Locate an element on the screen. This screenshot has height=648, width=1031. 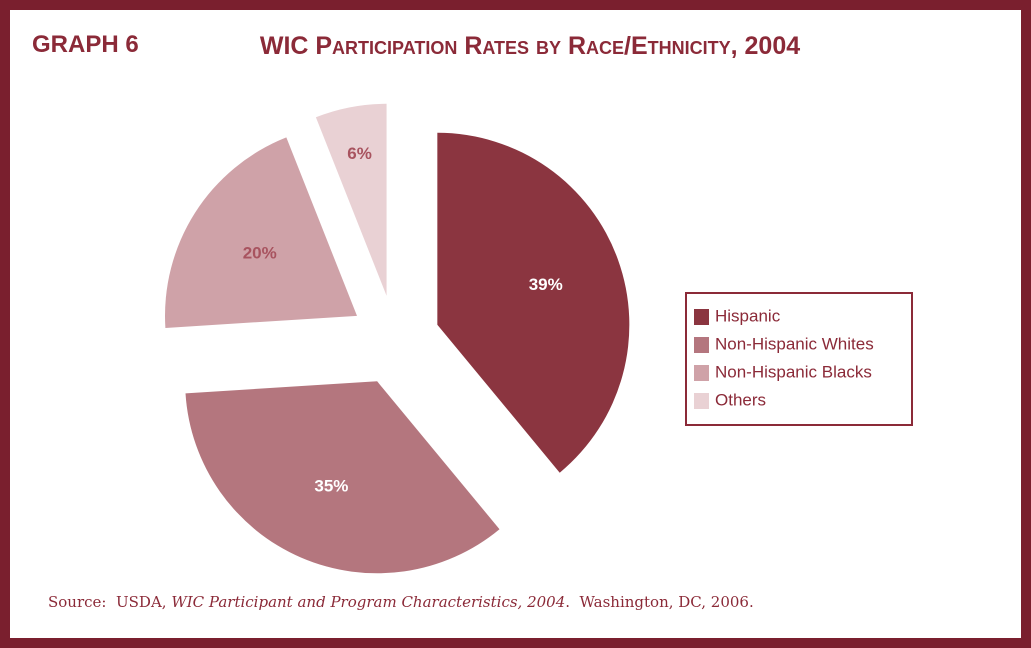
slice-label: 6% is located at coordinates (359, 153).